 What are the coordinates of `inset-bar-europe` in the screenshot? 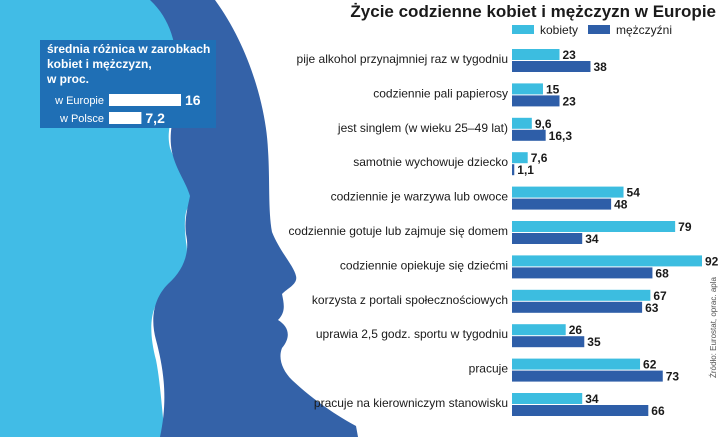 It's located at (145, 100).